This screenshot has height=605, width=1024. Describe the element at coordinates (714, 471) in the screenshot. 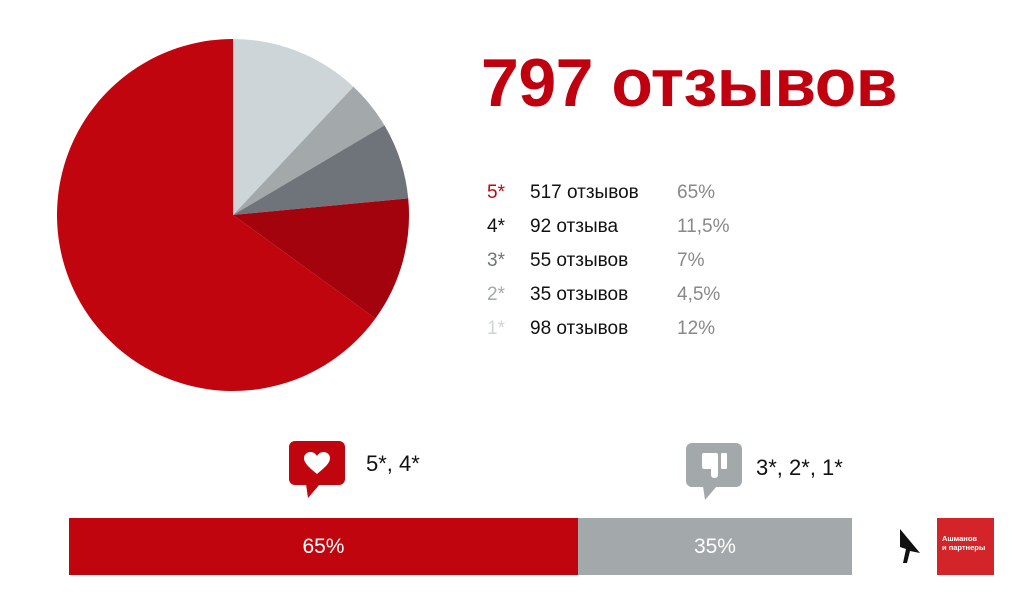

I see `thumbs-down-bubble-icon` at that location.